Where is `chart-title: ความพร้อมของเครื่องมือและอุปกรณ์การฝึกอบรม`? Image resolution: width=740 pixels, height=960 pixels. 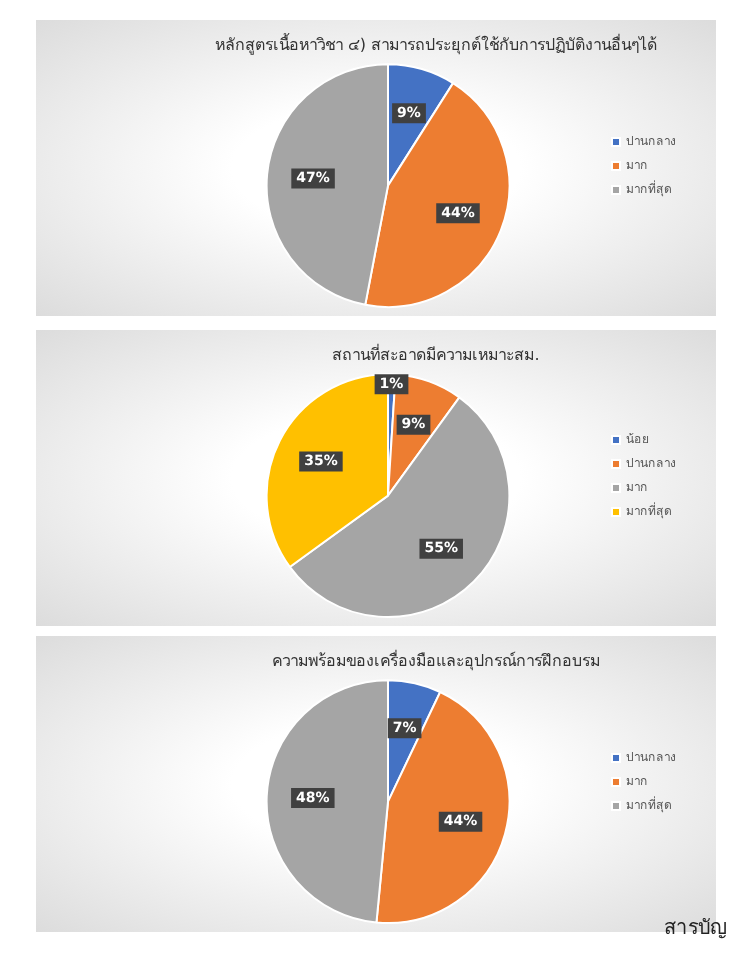
chart-title: ความพร้อมของเครื่องมือและอุปกรณ์การฝึกอบรม is located at coordinates (436, 658).